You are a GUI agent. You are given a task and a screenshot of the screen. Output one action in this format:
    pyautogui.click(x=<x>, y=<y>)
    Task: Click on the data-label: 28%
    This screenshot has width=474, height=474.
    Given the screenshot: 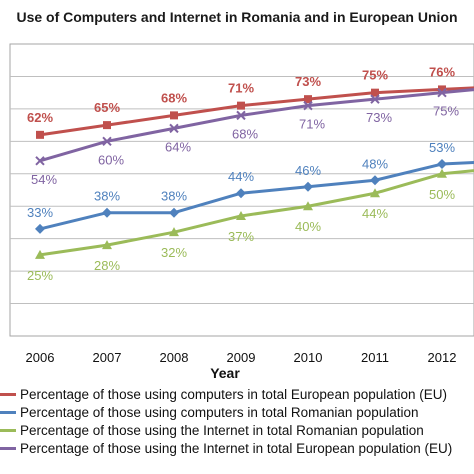 What is the action you would take?
    pyautogui.click(x=107, y=265)
    